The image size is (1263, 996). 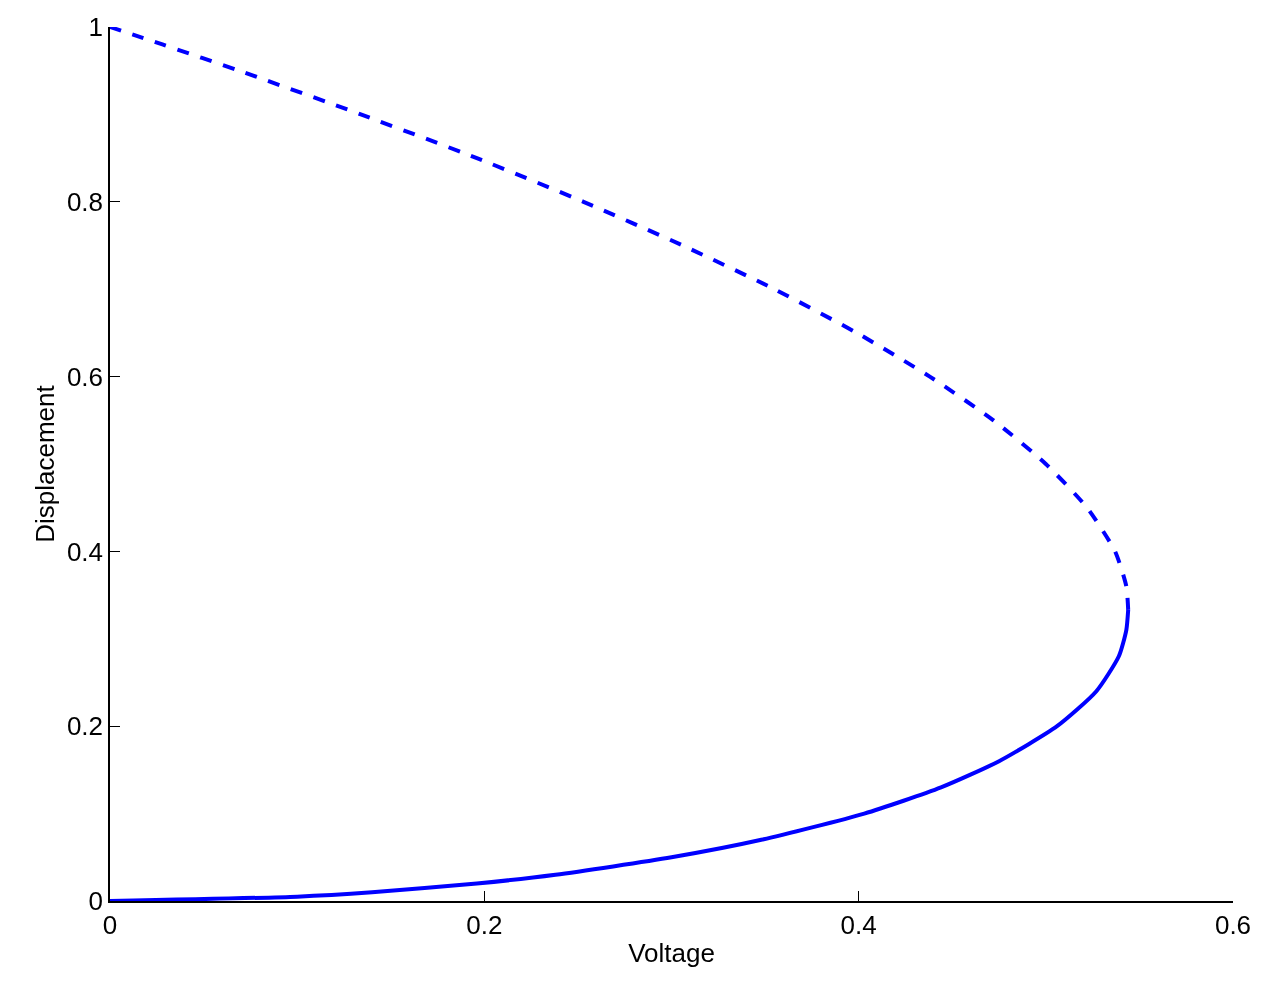 What do you see at coordinates (85, 201) in the screenshot?
I see `y-tick-label: 0.8` at bounding box center [85, 201].